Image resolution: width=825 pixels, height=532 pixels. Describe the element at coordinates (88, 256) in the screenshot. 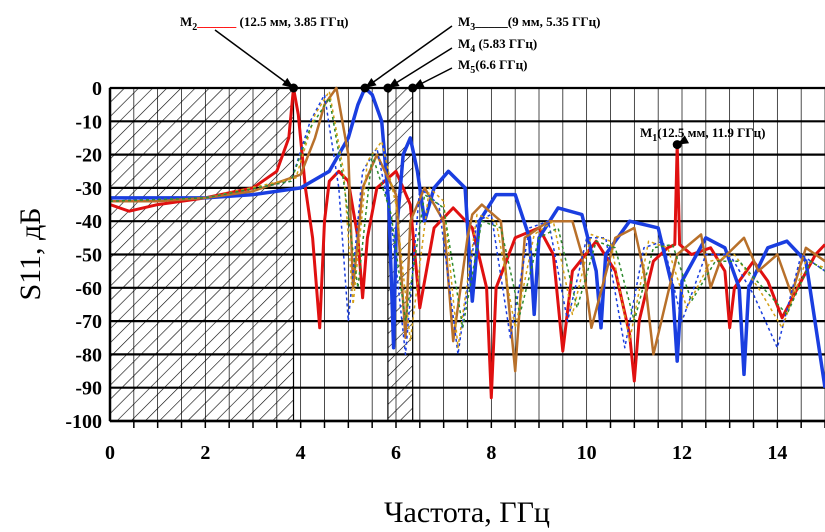

I see `y-tick-label: -50` at that location.